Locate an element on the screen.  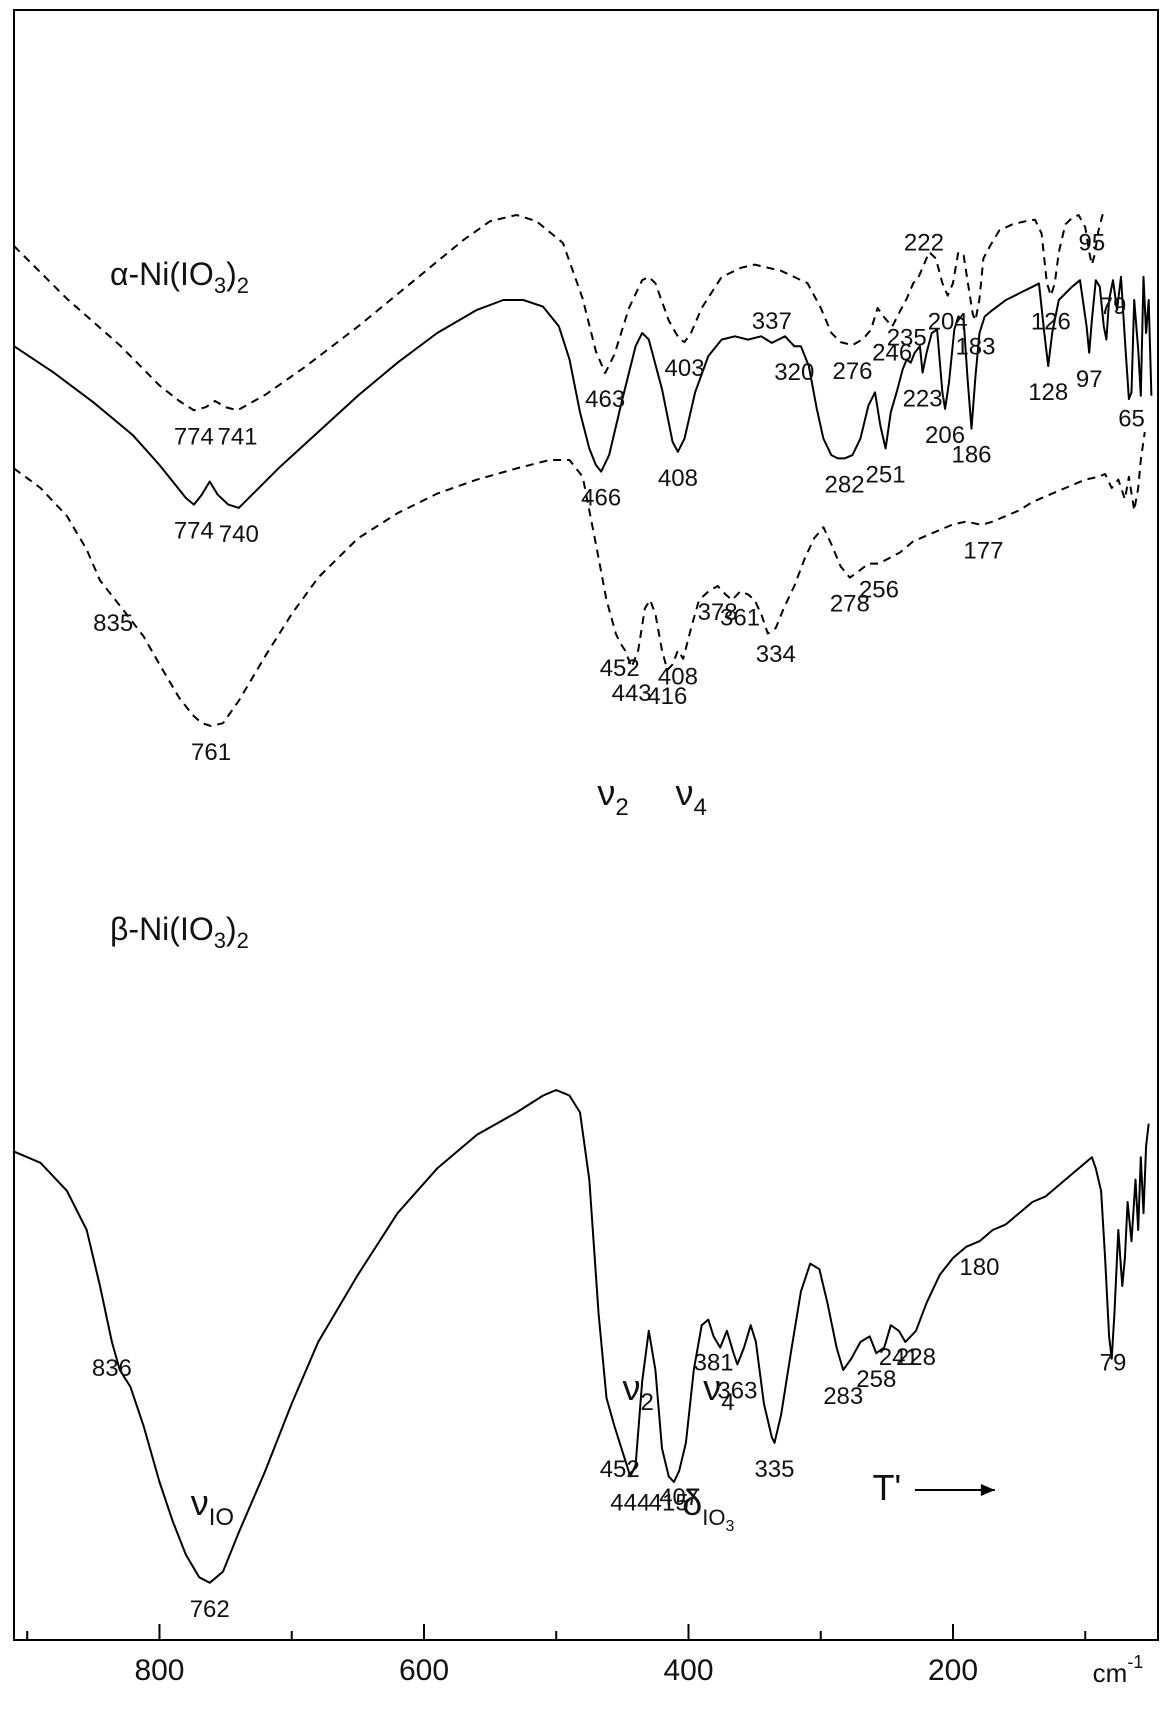
peak-label: 381 is located at coordinates (714, 1362).